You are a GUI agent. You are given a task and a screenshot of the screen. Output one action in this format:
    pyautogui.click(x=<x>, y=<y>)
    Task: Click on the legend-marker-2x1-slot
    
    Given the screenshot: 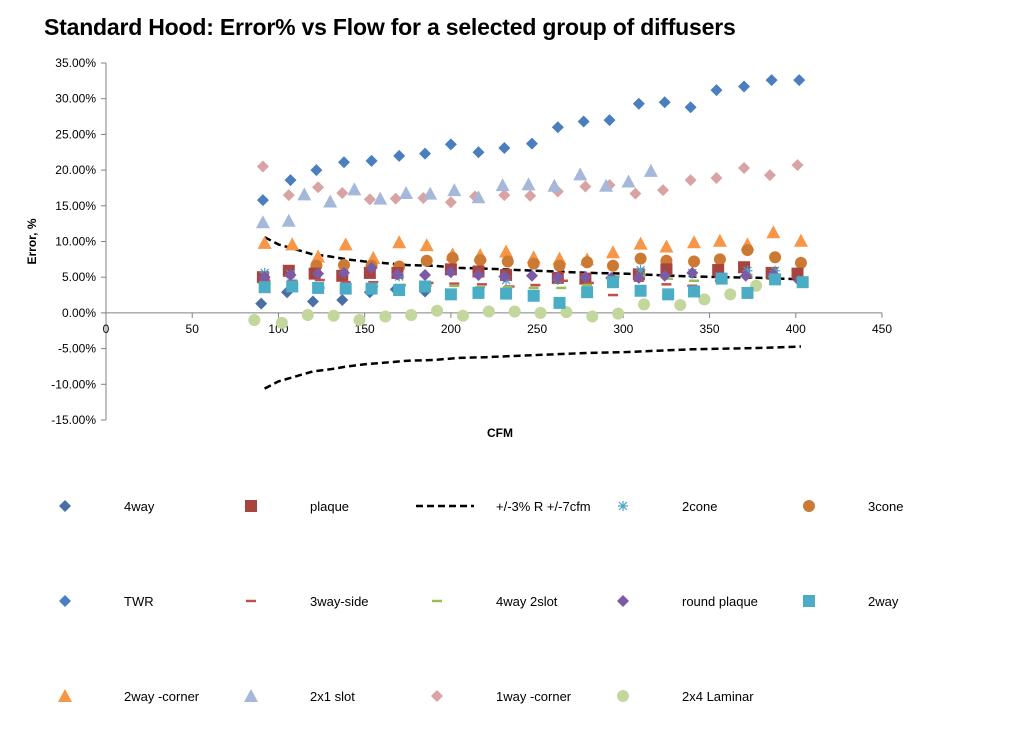 What is the action you would take?
    pyautogui.click(x=251, y=695)
    